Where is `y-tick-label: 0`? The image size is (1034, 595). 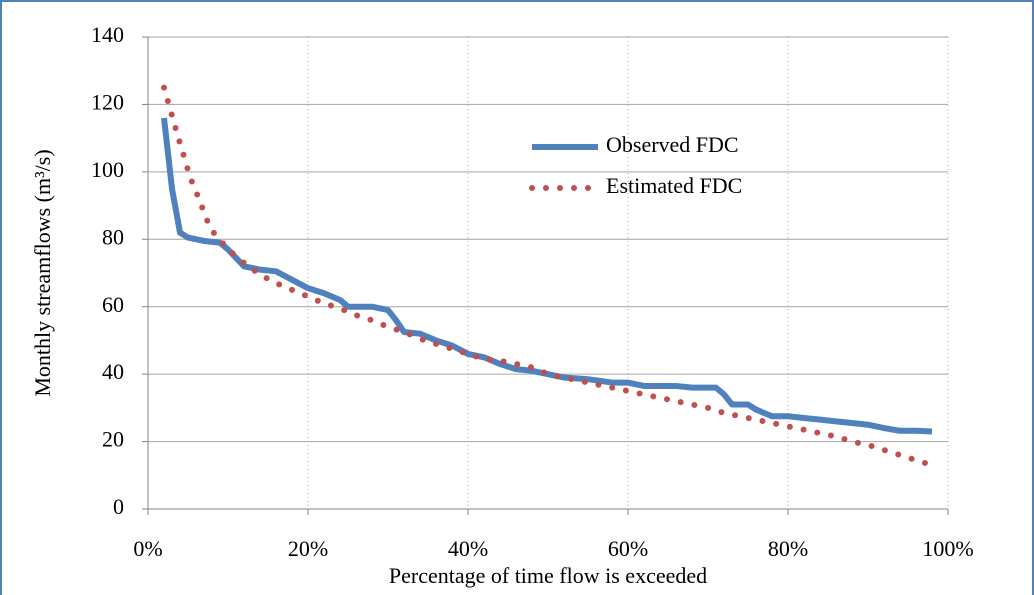 y-tick-label: 0 is located at coordinates (118, 506).